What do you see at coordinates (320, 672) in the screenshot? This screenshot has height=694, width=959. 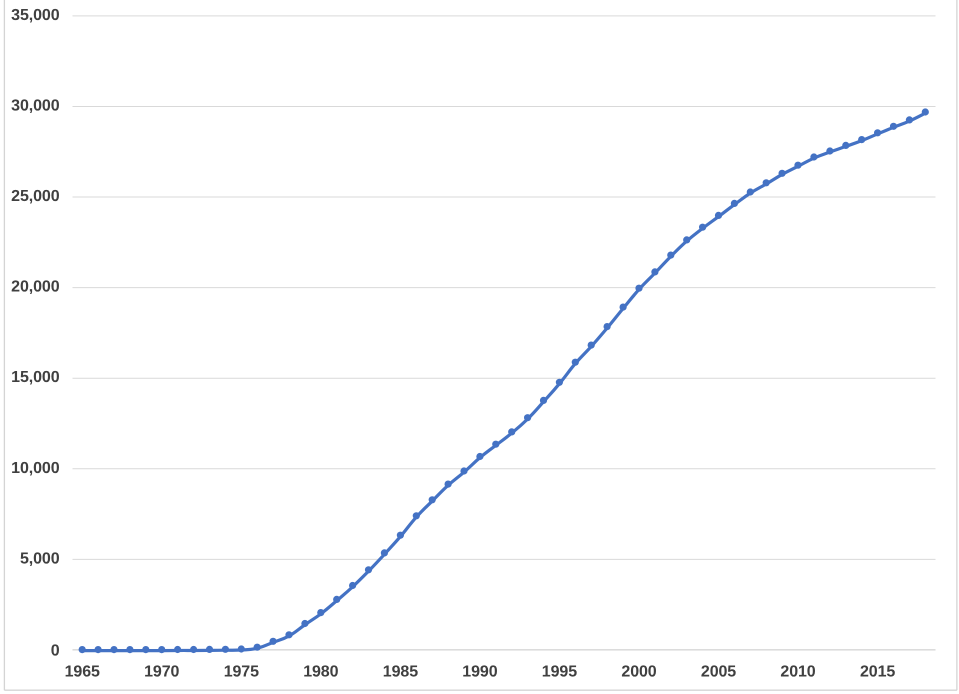 I see `svg-text: 1980` at bounding box center [320, 672].